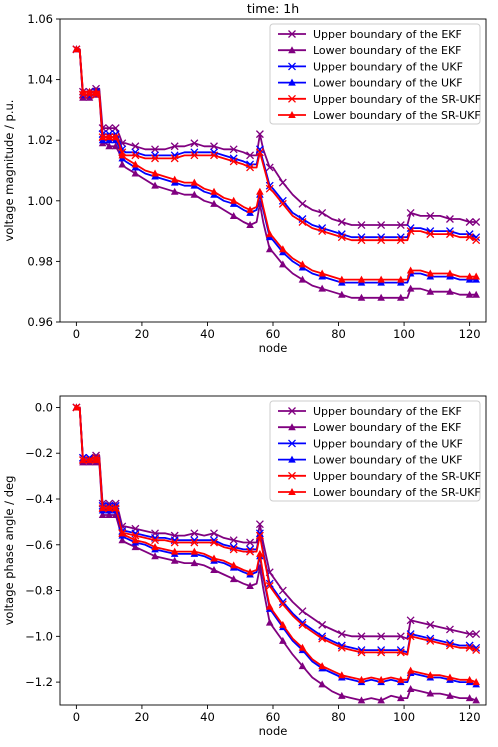 The height and width of the screenshot is (747, 498). What do you see at coordinates (207, 717) in the screenshot?
I see `x-tick-label: 40` at bounding box center [207, 717].